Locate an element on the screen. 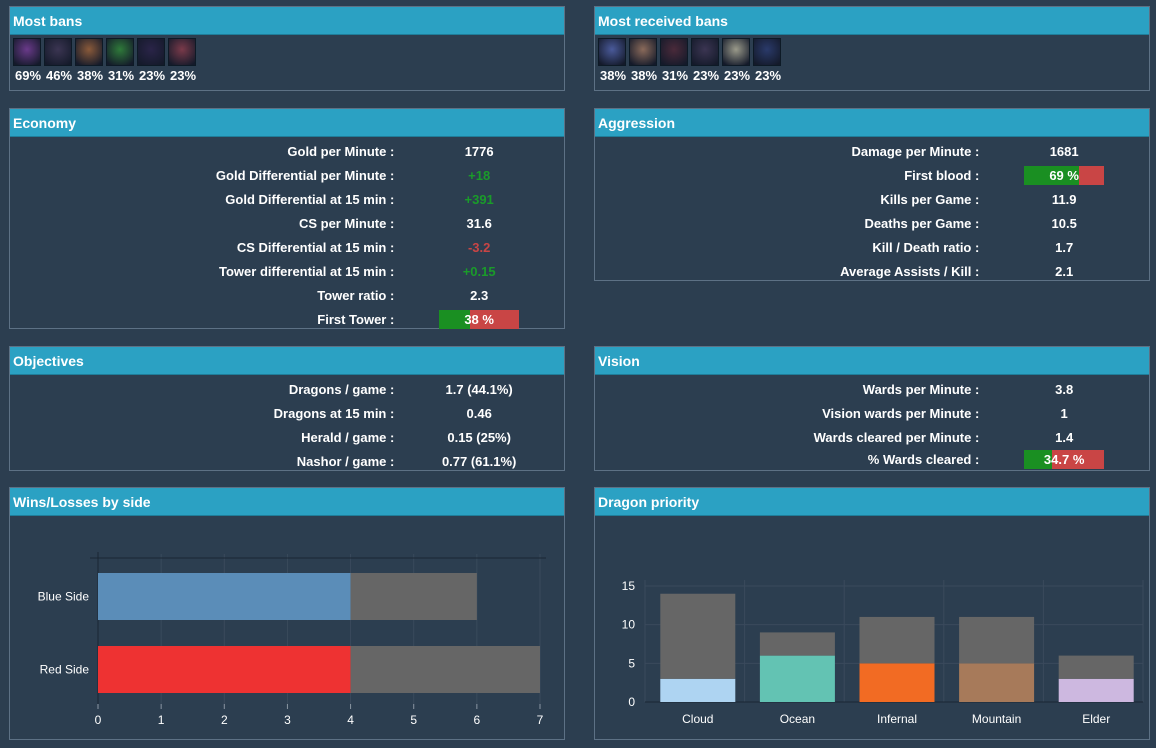 Image resolution: width=1156 pixels, height=748 pixels. vision-title: Vision is located at coordinates (872, 361).